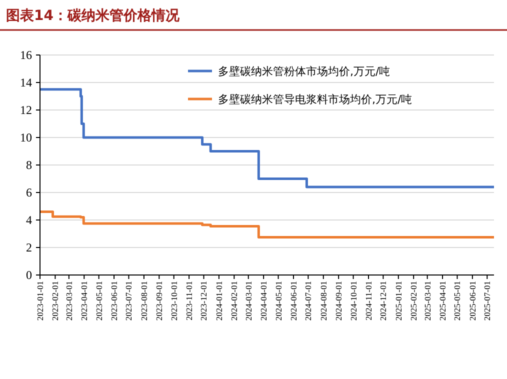 Image resolution: width=507 pixels, height=379 pixels. Describe the element at coordinates (315, 99) in the screenshot. I see `legend-label: 多壁碳纳米管导电浆料市场均价,万元/吨` at that location.